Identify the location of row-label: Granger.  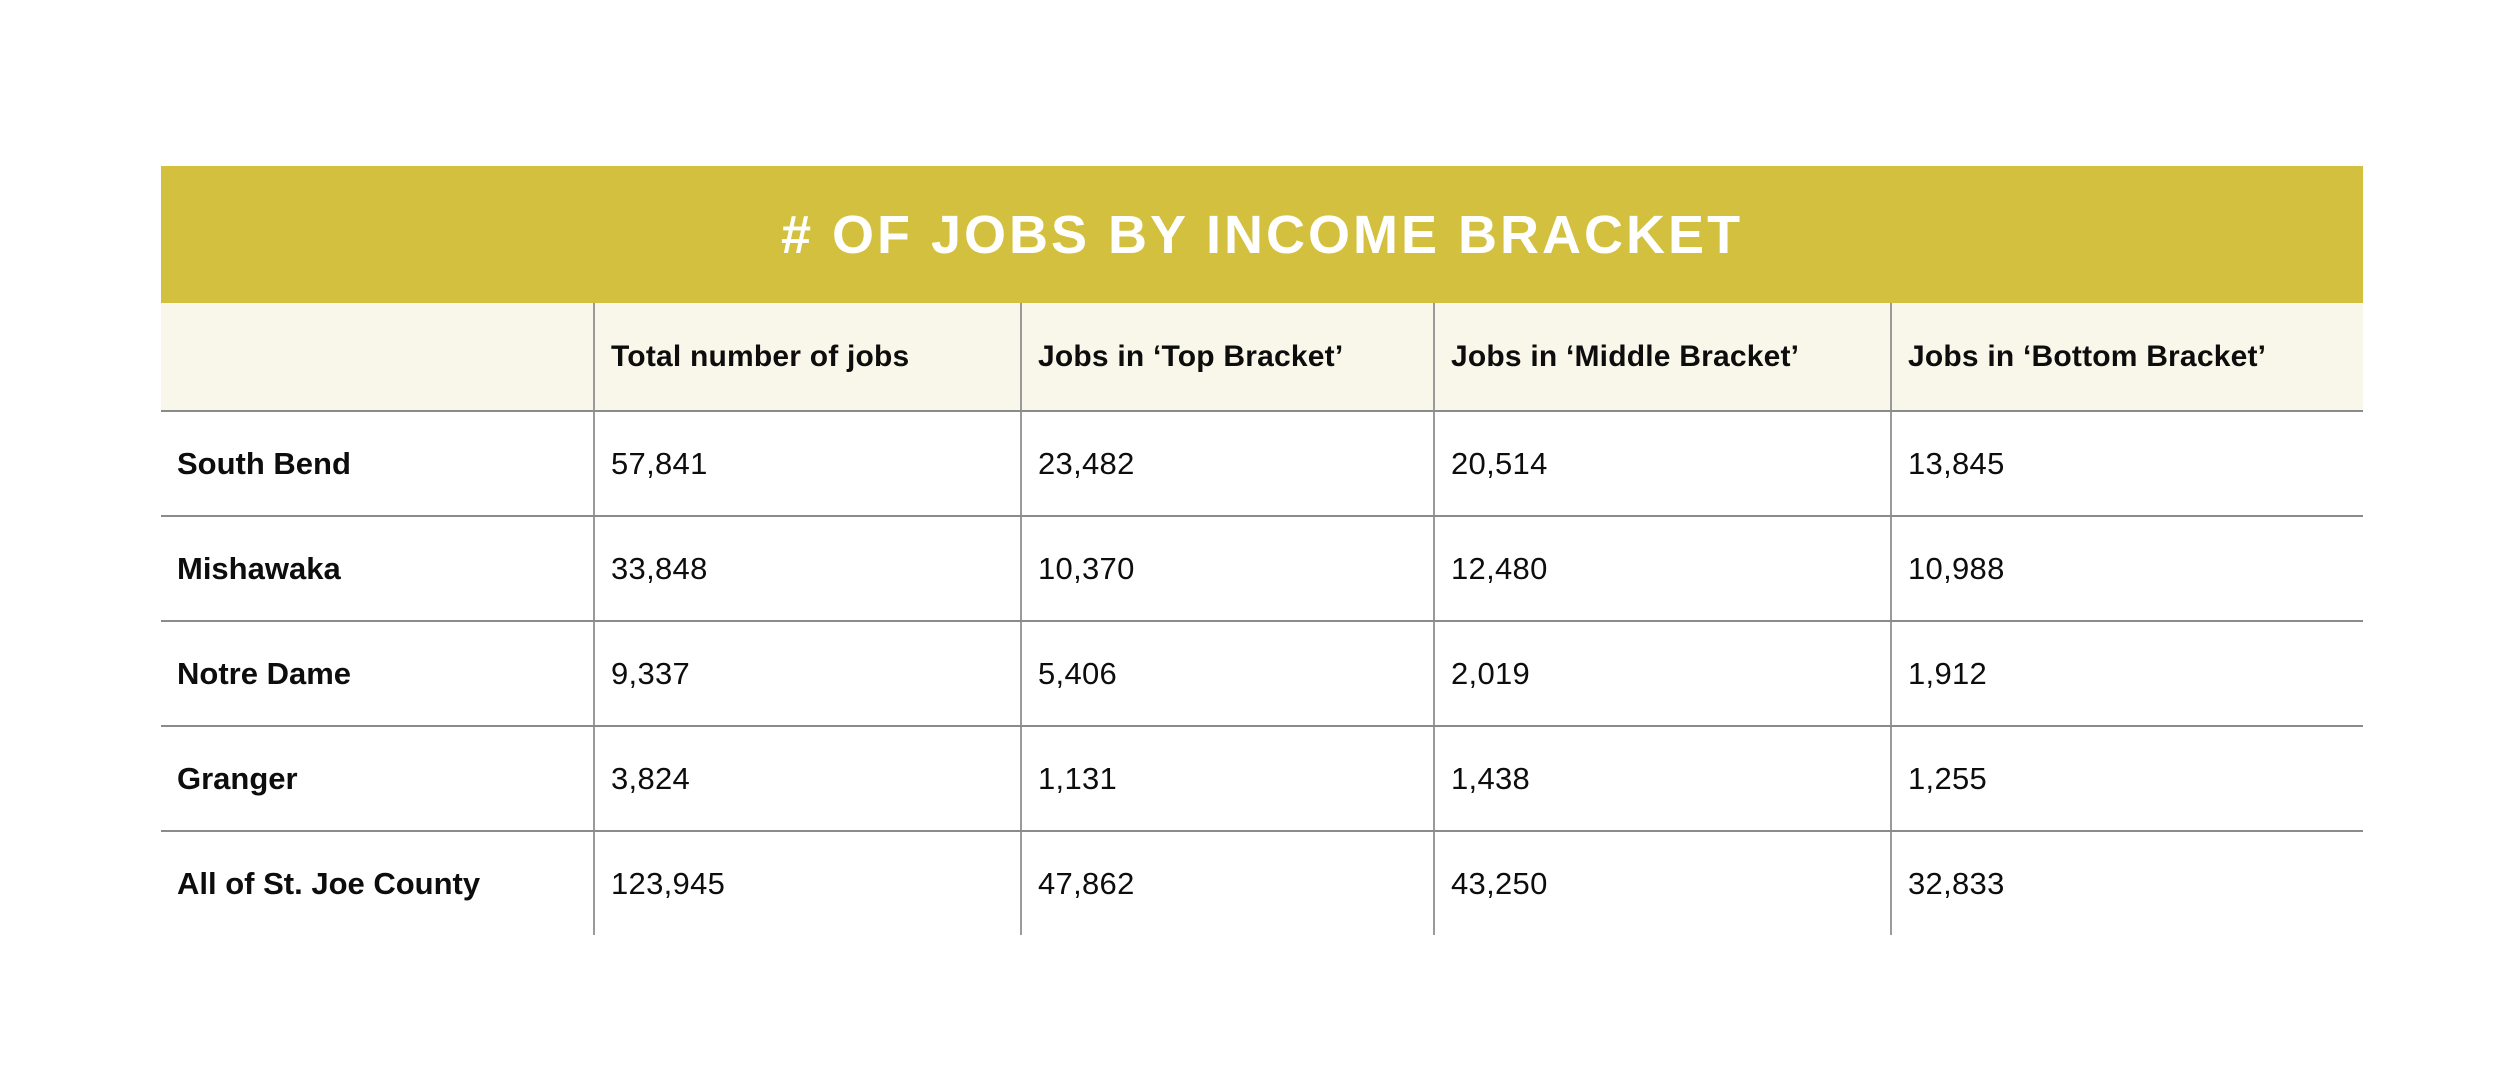
(237, 778).